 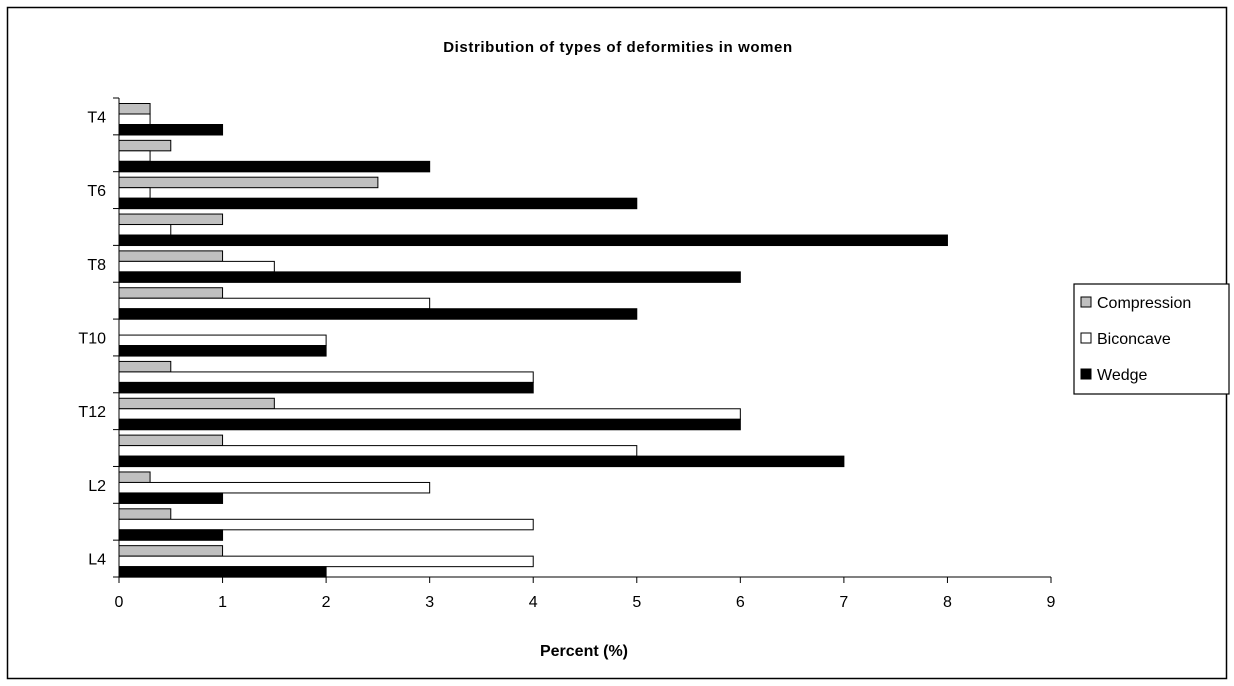 What do you see at coordinates (584, 651) in the screenshot?
I see `x-axis-label: Percent (%)` at bounding box center [584, 651].